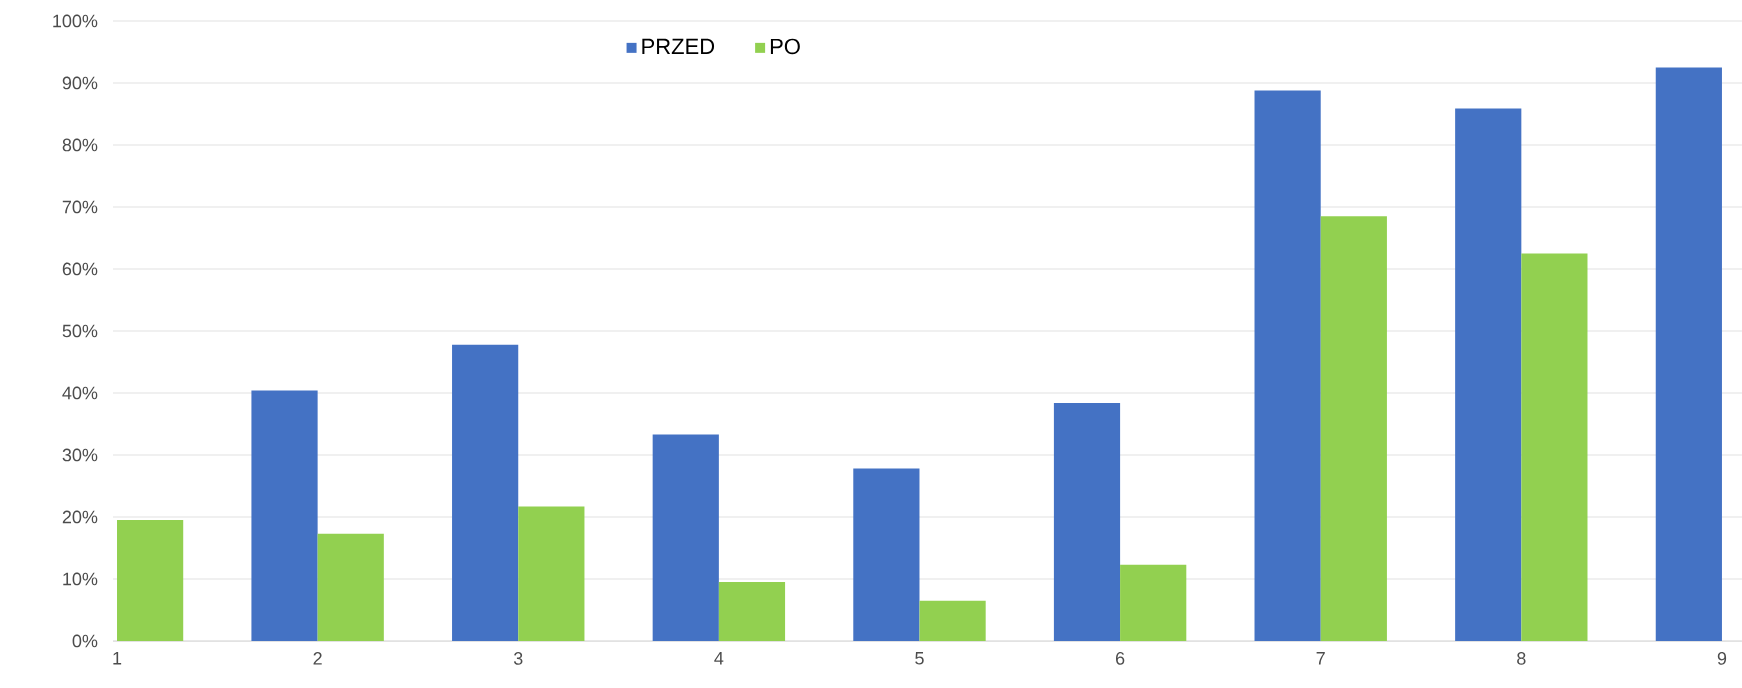 This screenshot has width=1742, height=688. What do you see at coordinates (1320, 658) in the screenshot?
I see `x-tick-label: 7` at bounding box center [1320, 658].